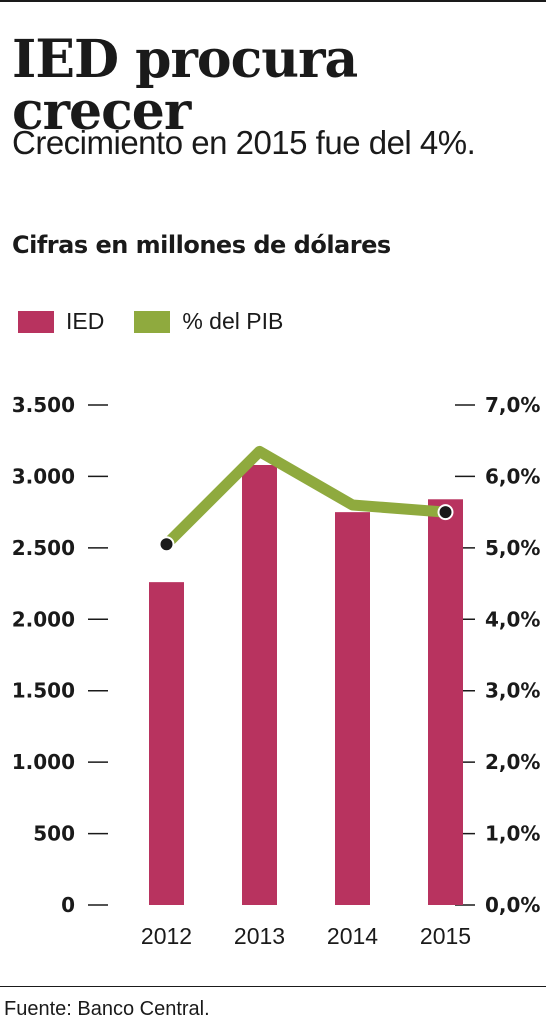  I want to click on right-tick-label: 3,0%, so click(512, 691).